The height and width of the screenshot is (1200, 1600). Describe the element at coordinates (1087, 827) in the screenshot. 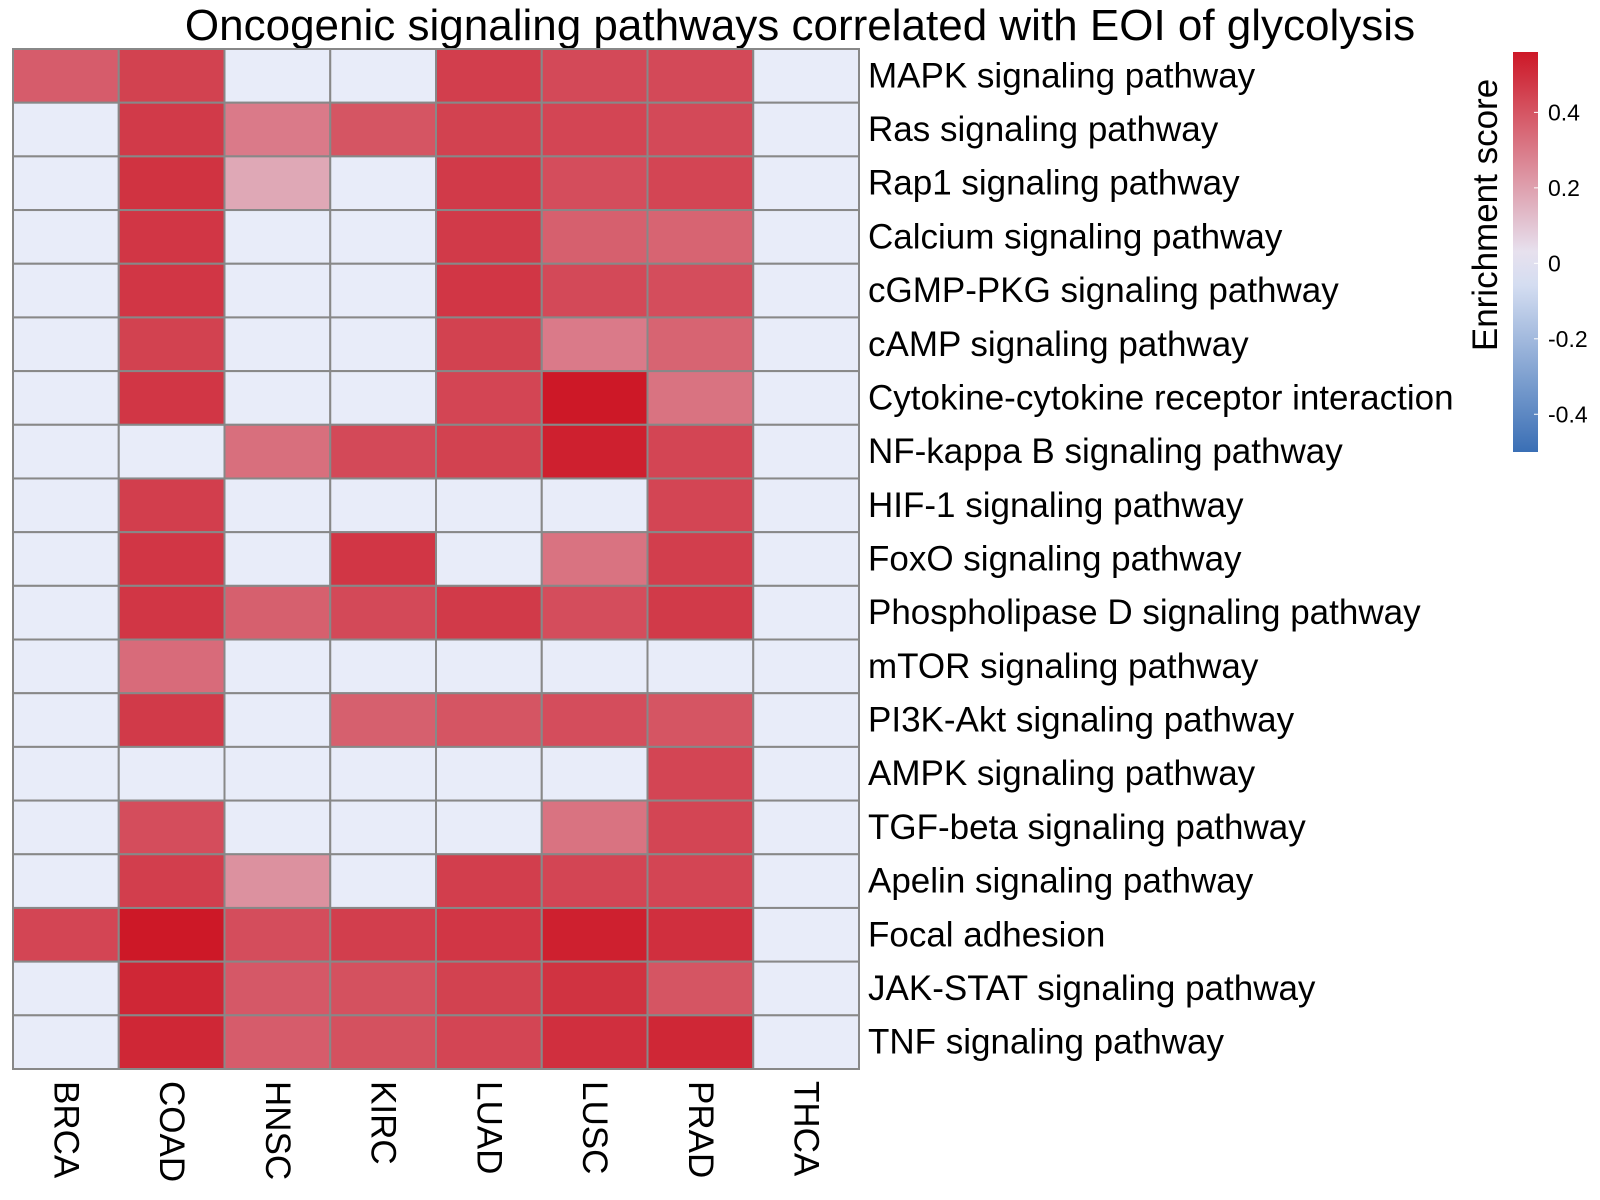

I see `row-label: TGF-beta signaling pathway` at that location.